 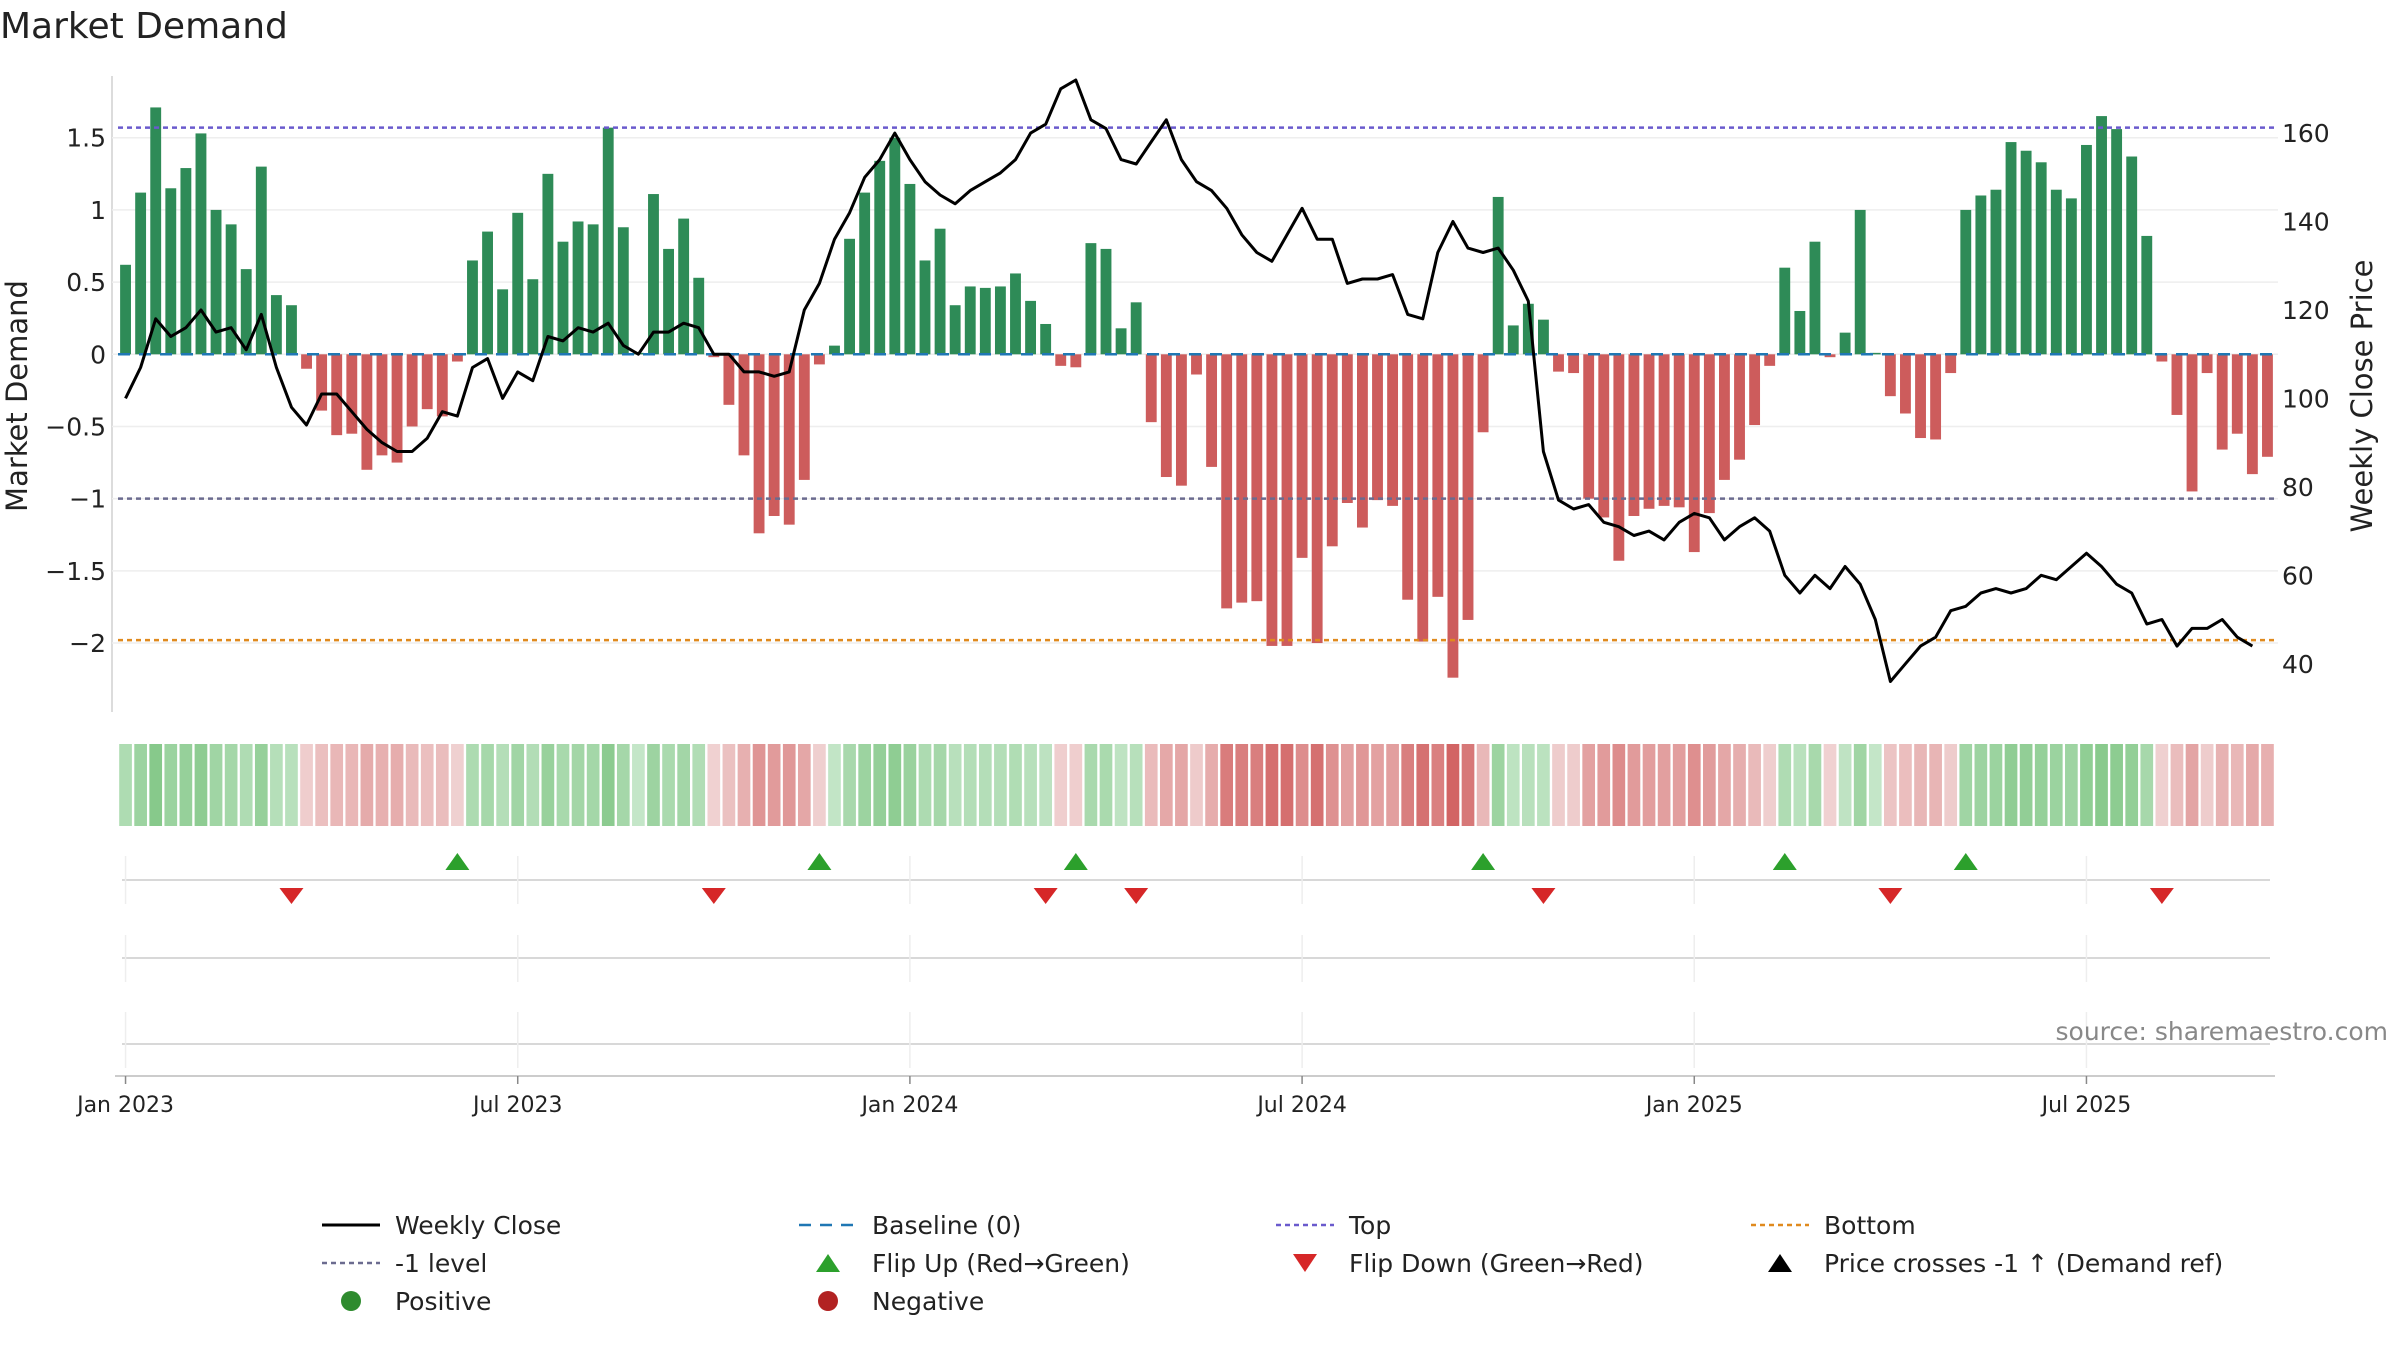 I want to click on y2-tick-label: 80, so click(x=2298, y=487).